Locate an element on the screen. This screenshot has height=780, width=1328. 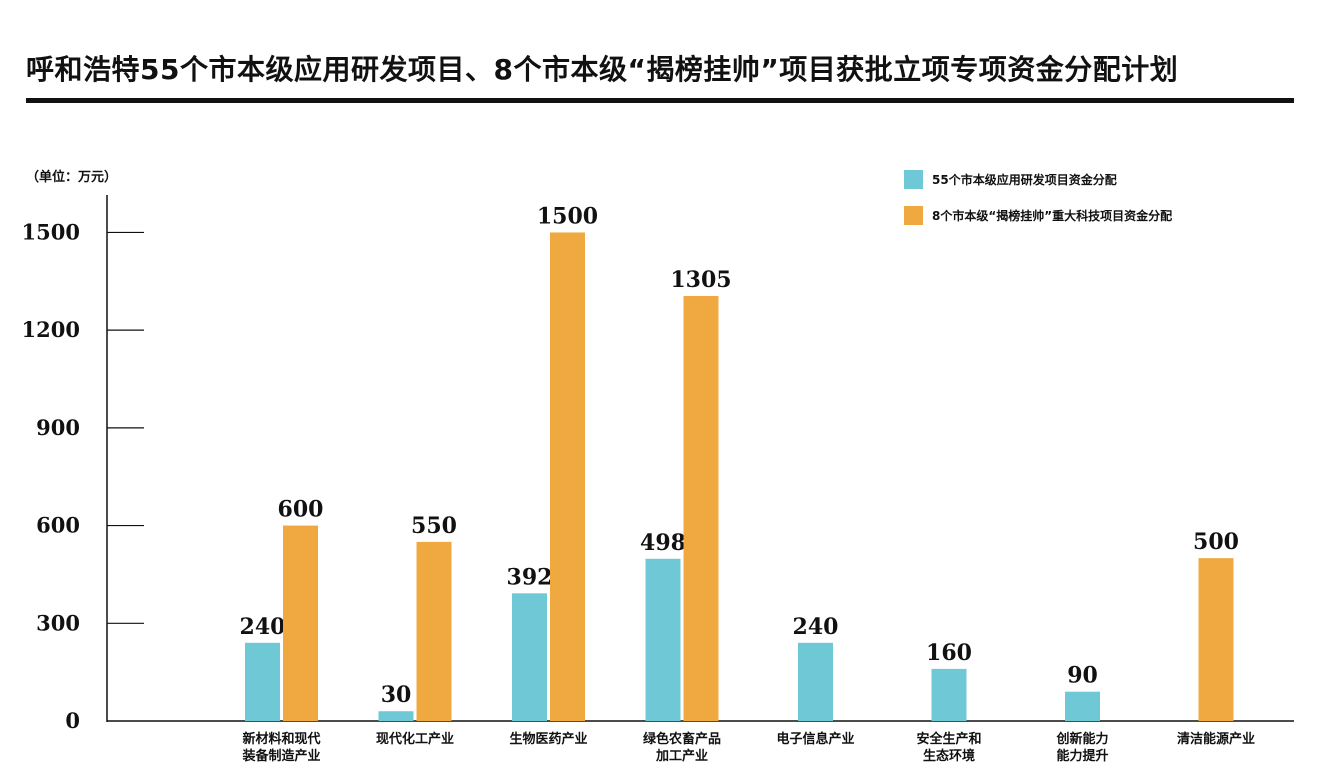
x-tick-label: 绿色农畜产品 is located at coordinates (682, 739).